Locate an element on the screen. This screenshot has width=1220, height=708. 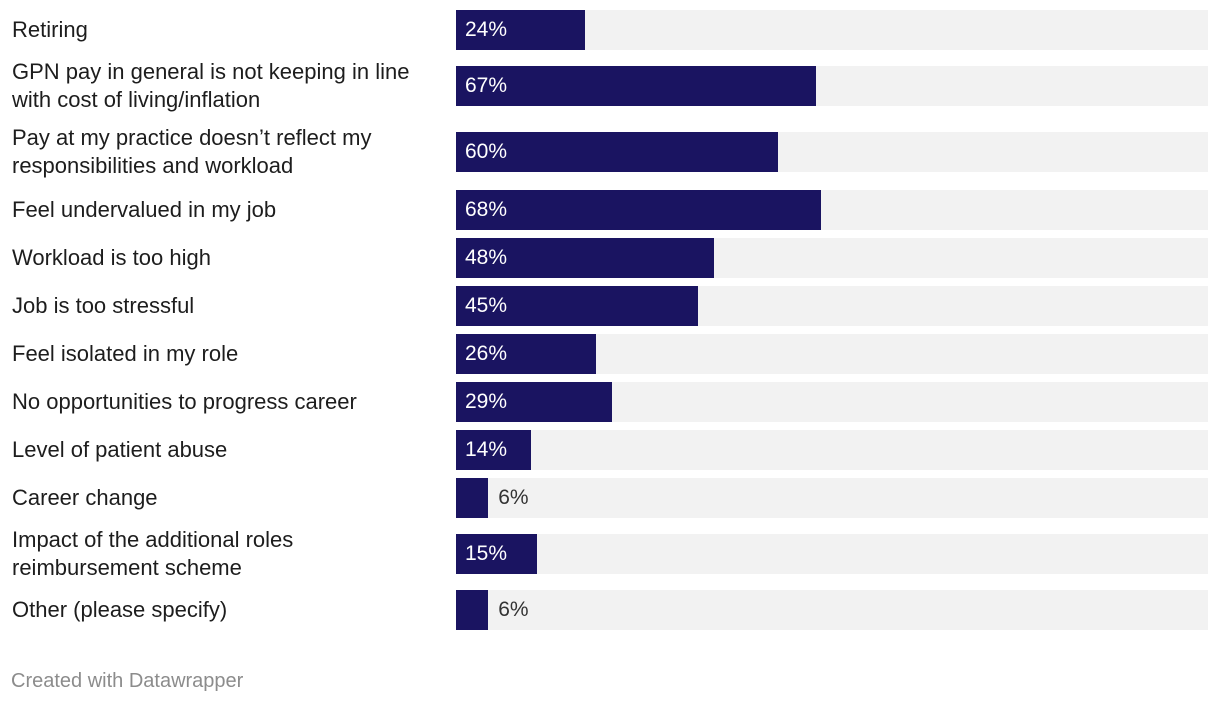
category-label: Workload is too high is located at coordinates (111, 257).